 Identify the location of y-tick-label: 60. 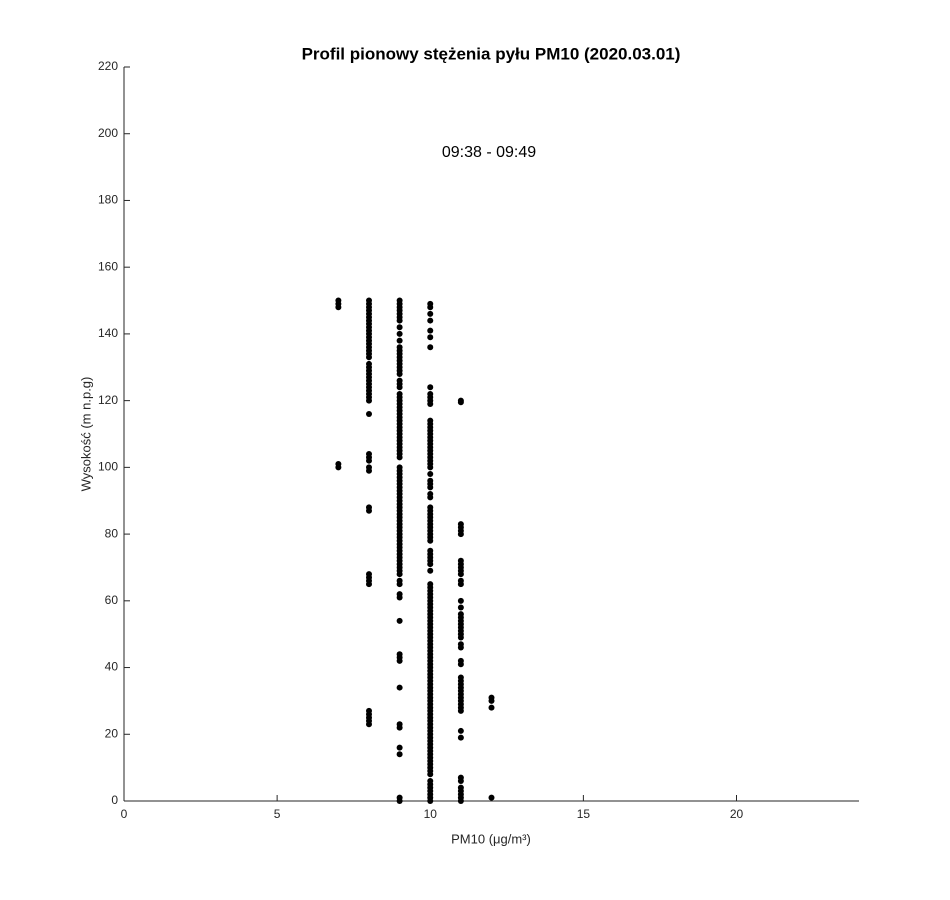
(112, 600).